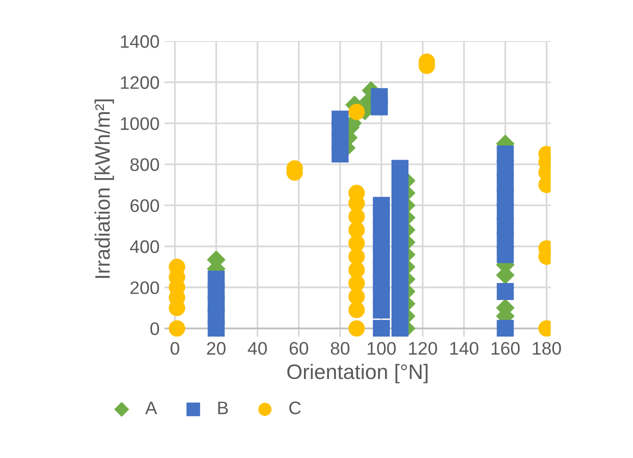 Image resolution: width=633 pixels, height=458 pixels. Describe the element at coordinates (506, 348) in the screenshot. I see `x-tick-label: 160` at that location.